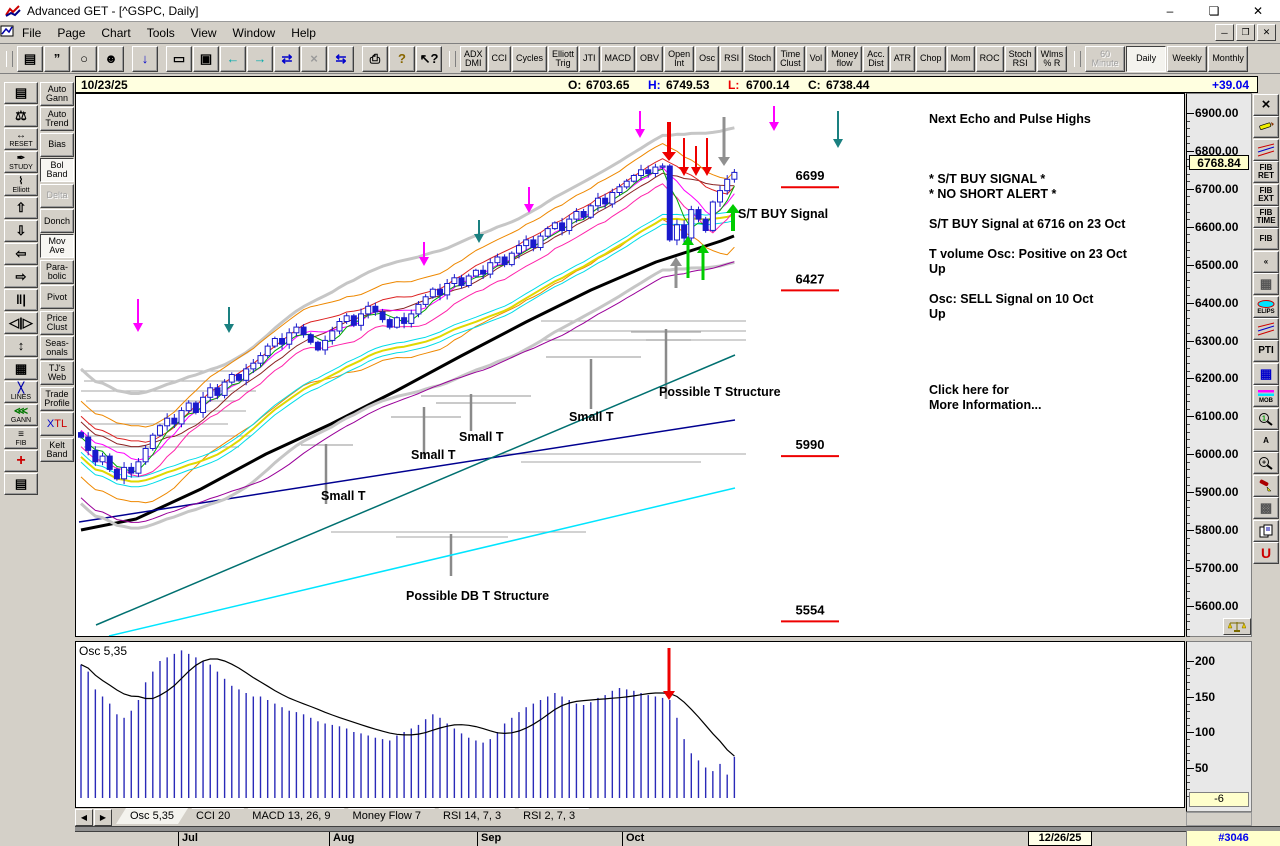 This screenshot has width=1280, height=846. I want to click on tab-osc-5-35: Osc 5,35, so click(152, 816).